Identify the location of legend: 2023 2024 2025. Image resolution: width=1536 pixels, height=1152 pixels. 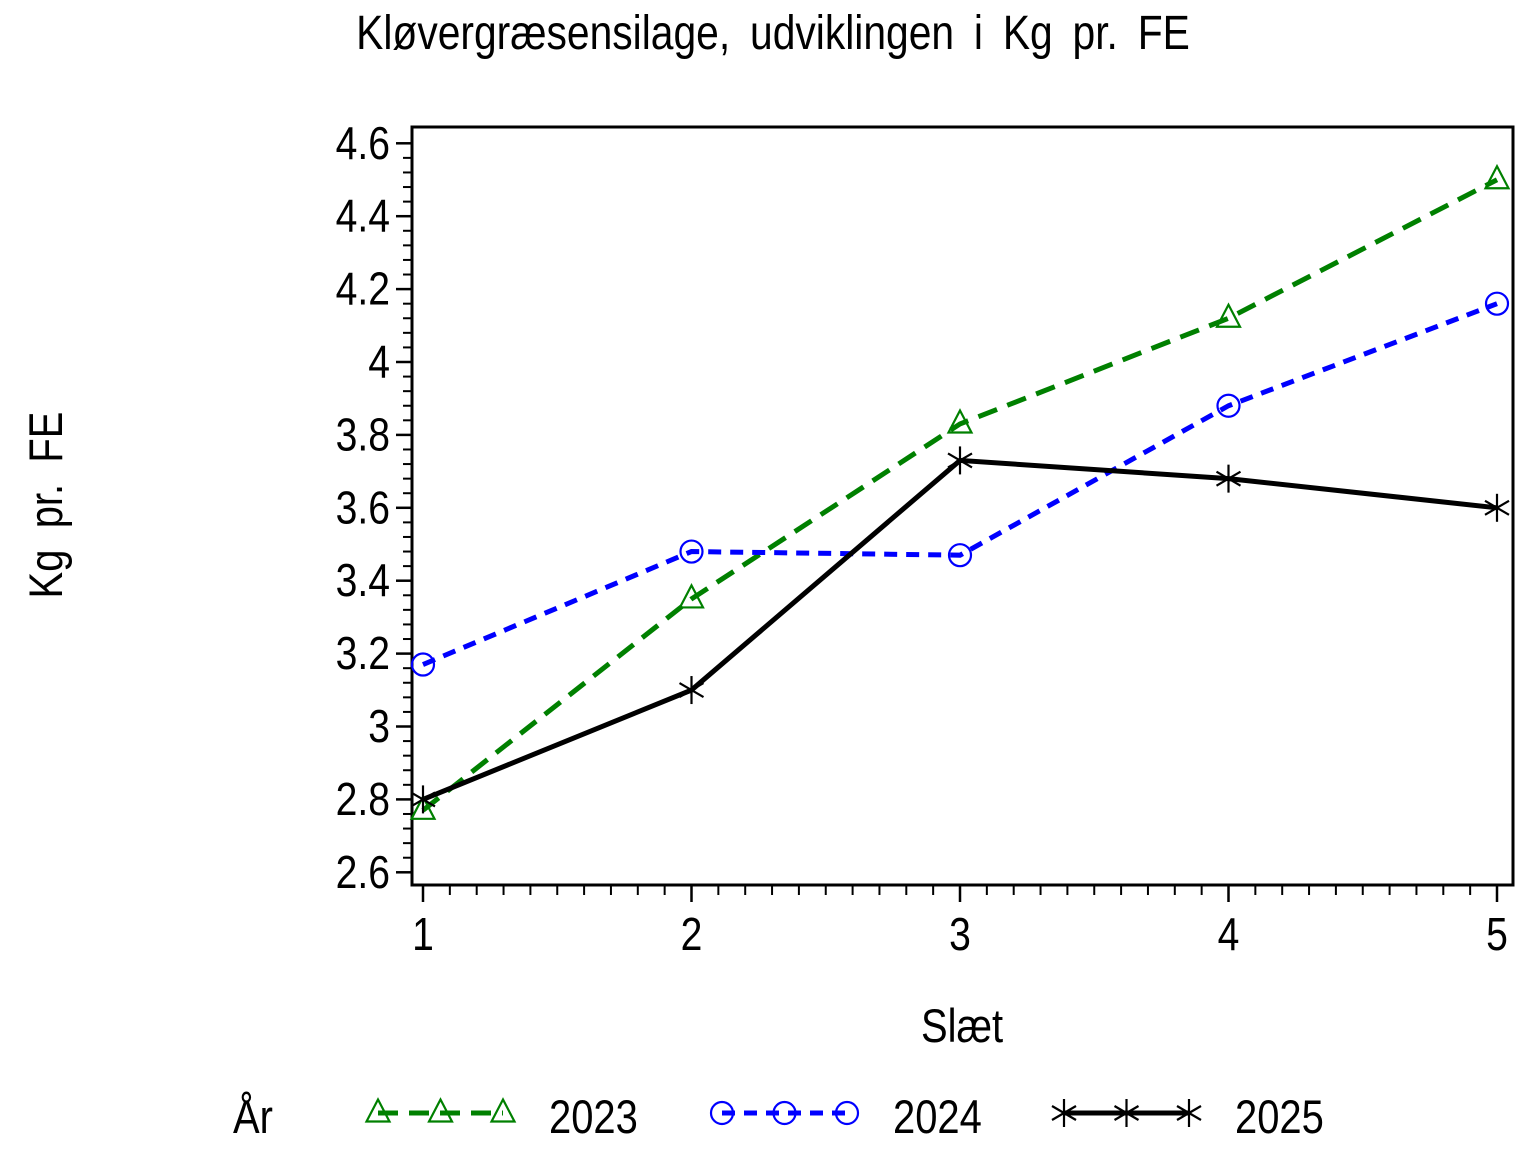
(844, 1118).